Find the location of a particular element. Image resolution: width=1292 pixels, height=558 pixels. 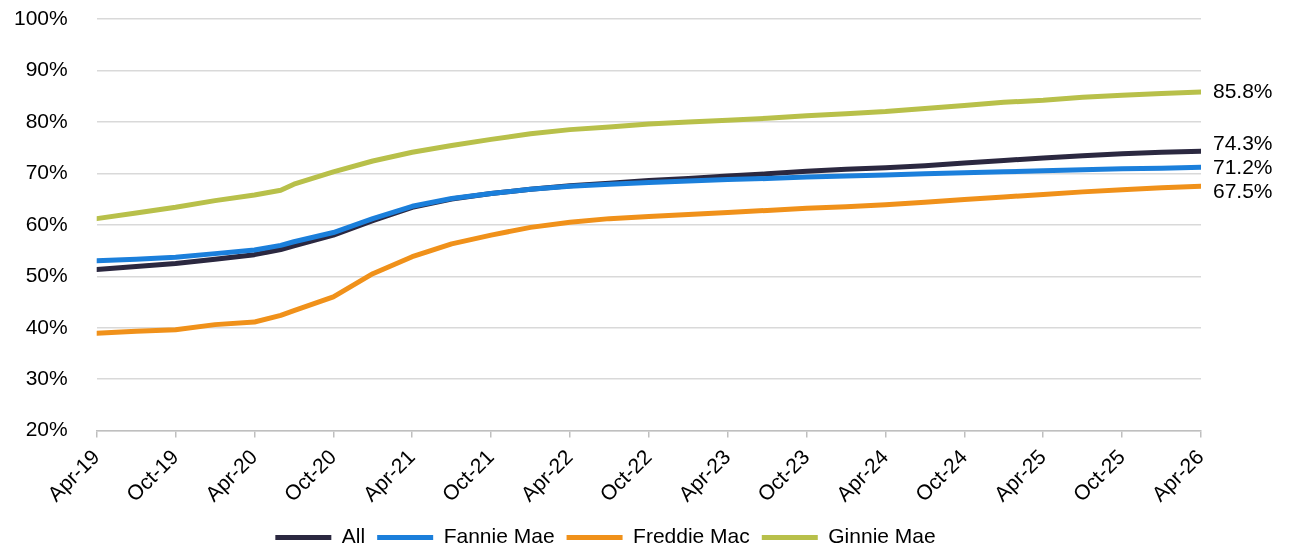

legend-label: Freddie Mac is located at coordinates (691, 536).